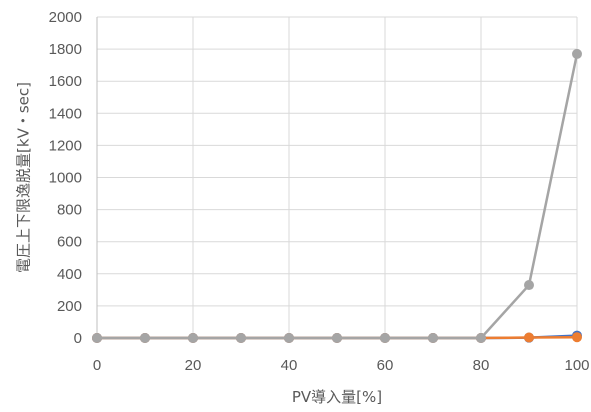 Image resolution: width=591 pixels, height=412 pixels. I want to click on y-tick-label: 0, so click(78, 338).